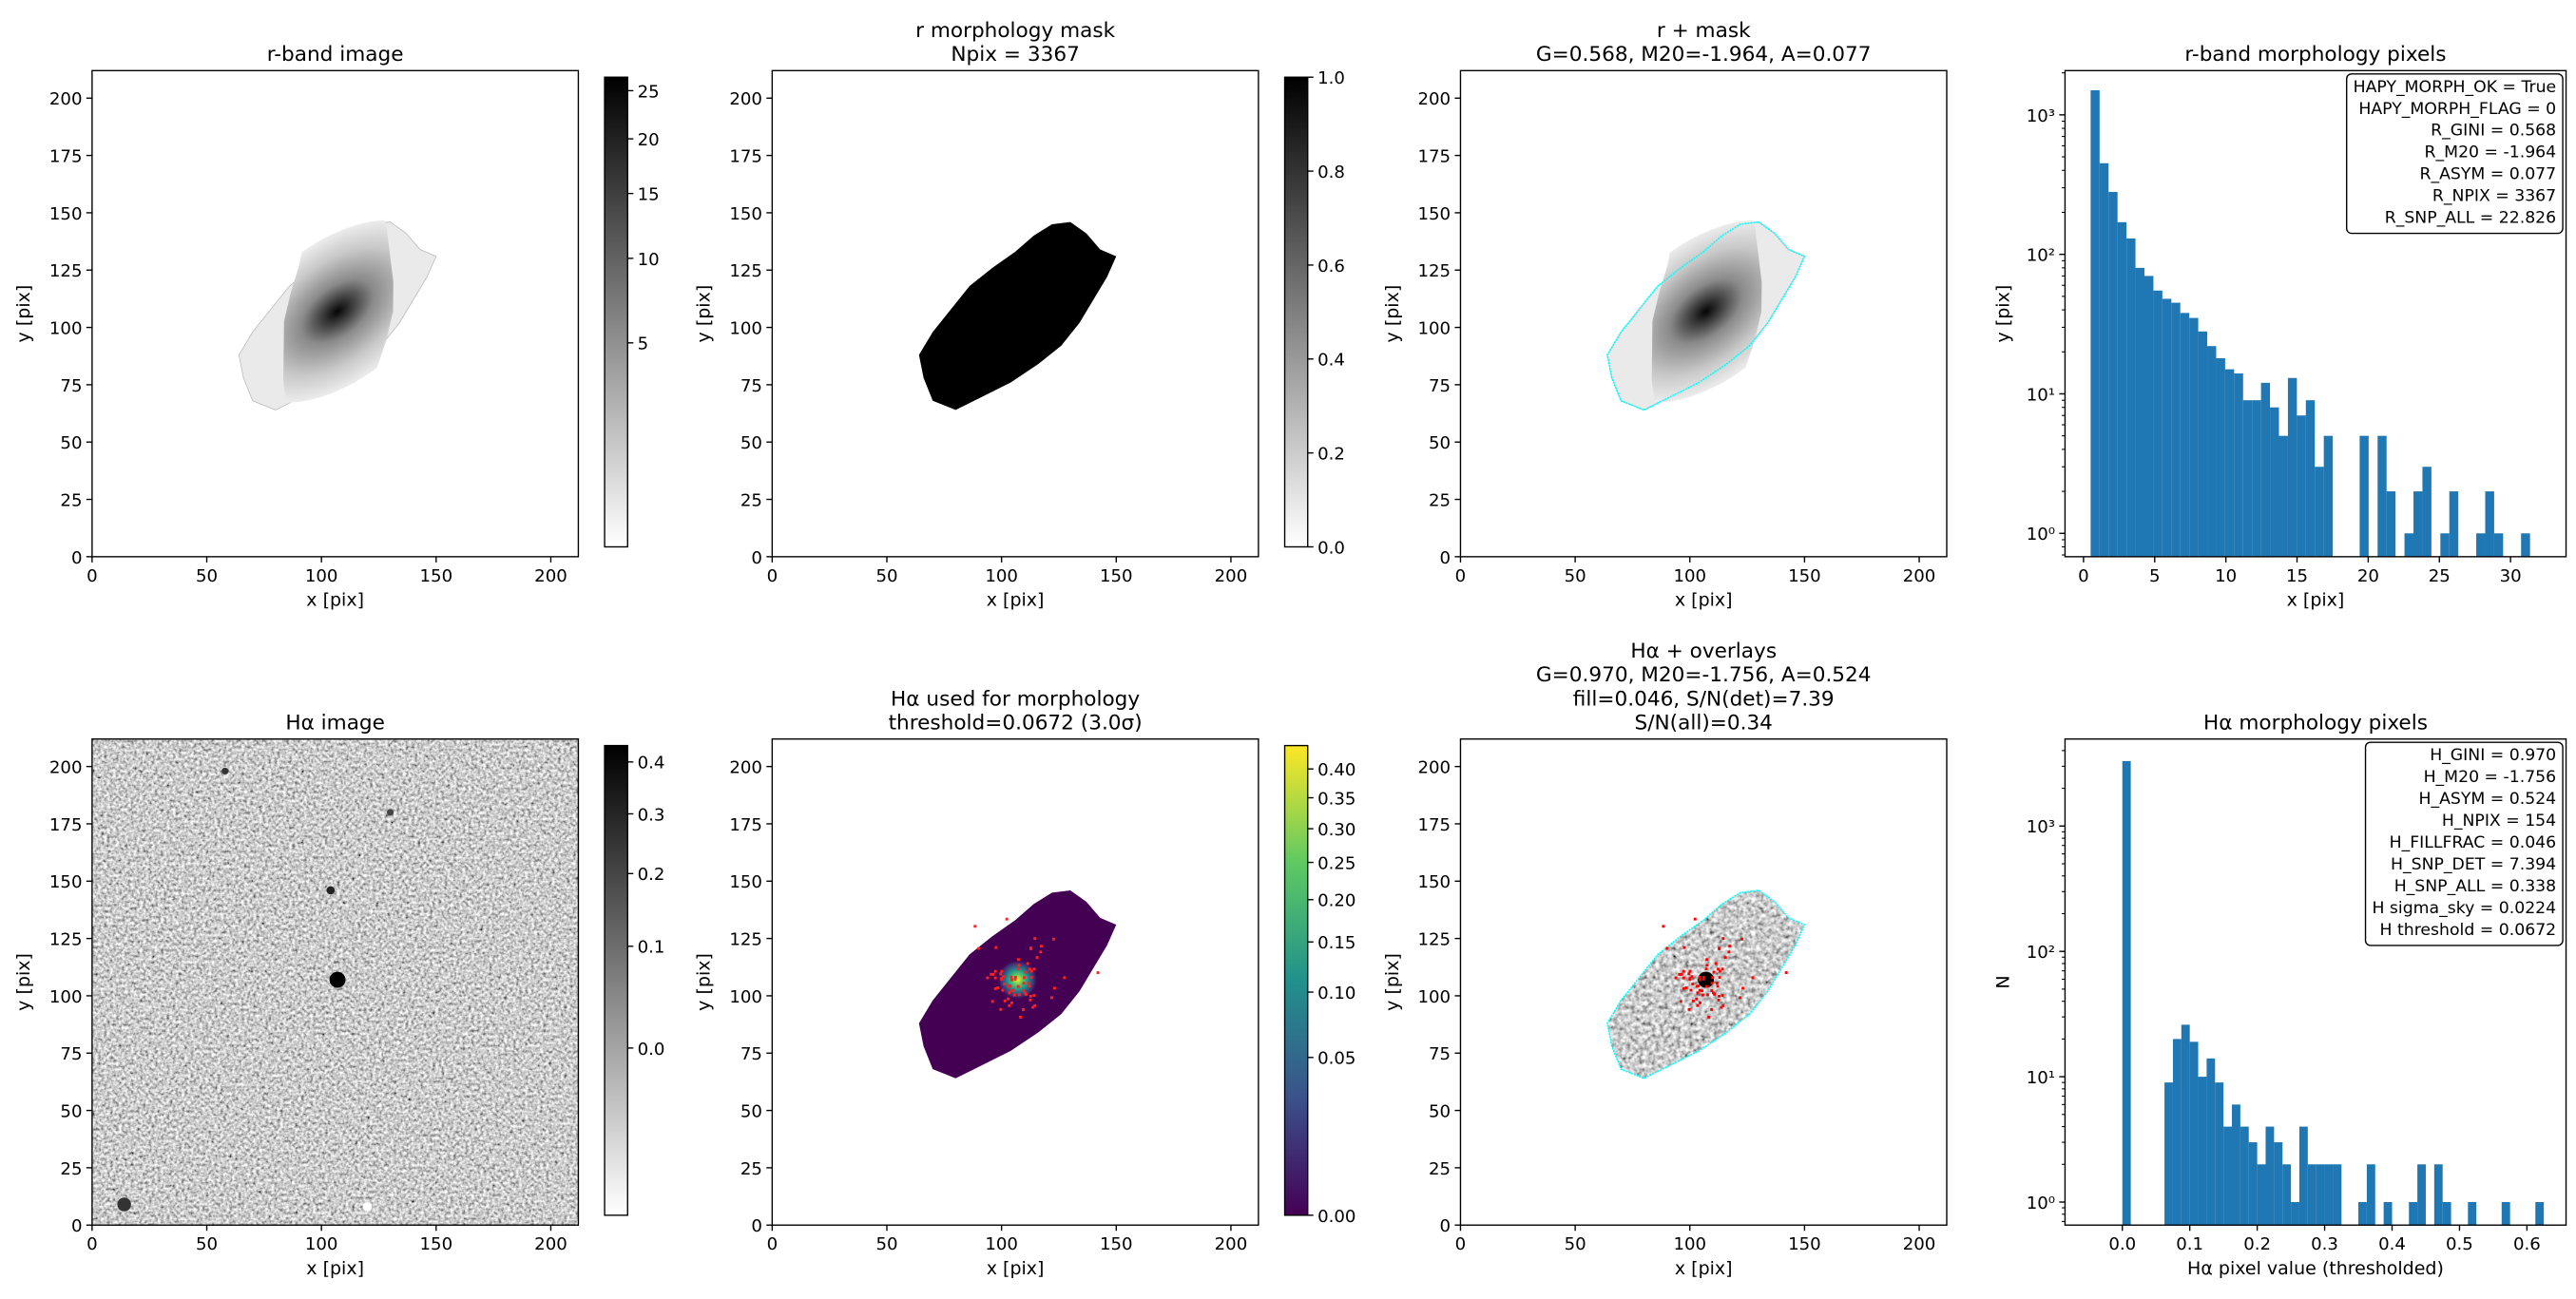 The height and width of the screenshot is (1299, 2576). What do you see at coordinates (2041, 116) in the screenshot?
I see `y-tick-label: 10³` at bounding box center [2041, 116].